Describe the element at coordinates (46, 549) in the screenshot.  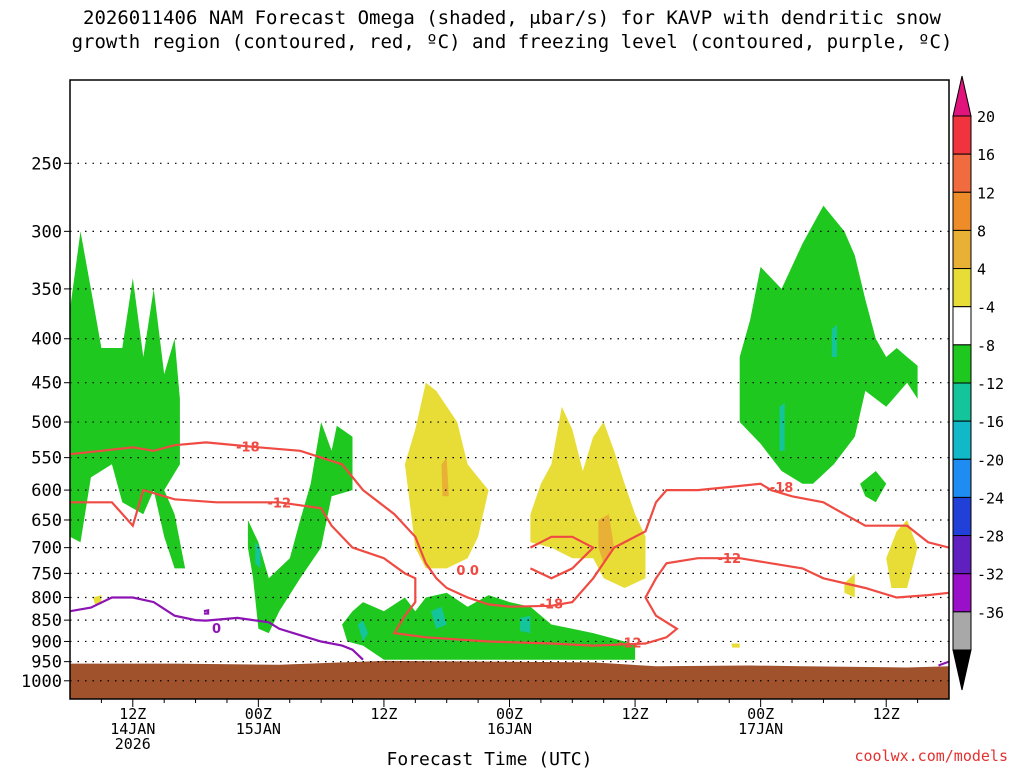
I see `y-tick-label: 700` at that location.